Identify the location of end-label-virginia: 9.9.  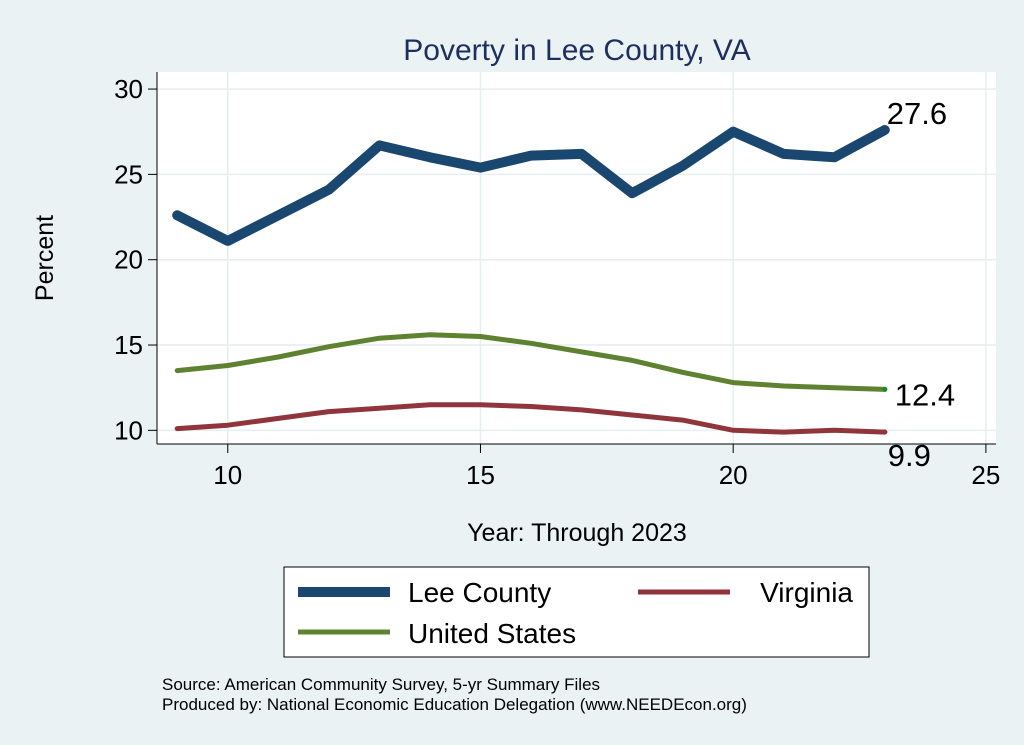
(909, 455).